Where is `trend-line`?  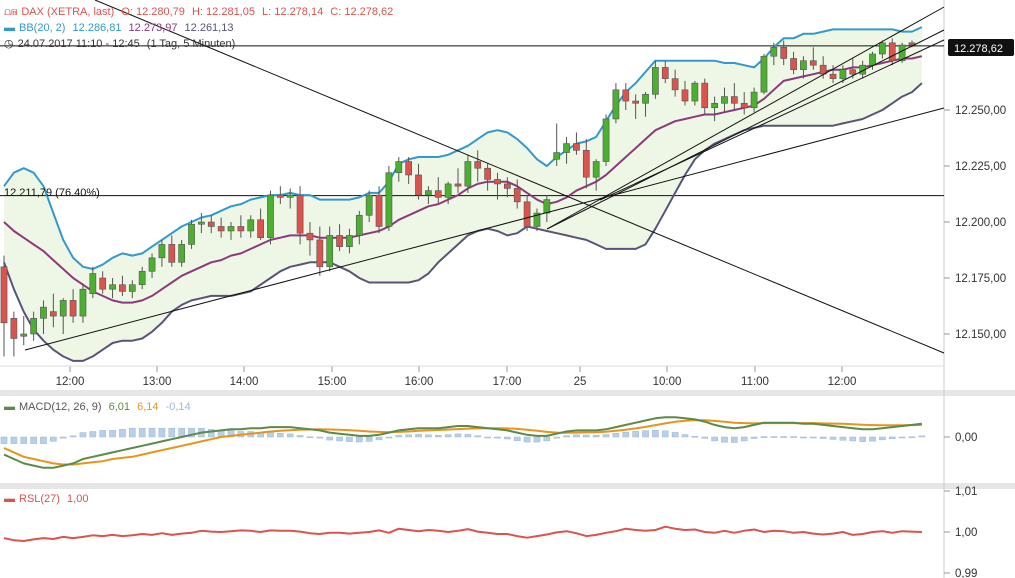 trend-line is located at coordinates (745, 129).